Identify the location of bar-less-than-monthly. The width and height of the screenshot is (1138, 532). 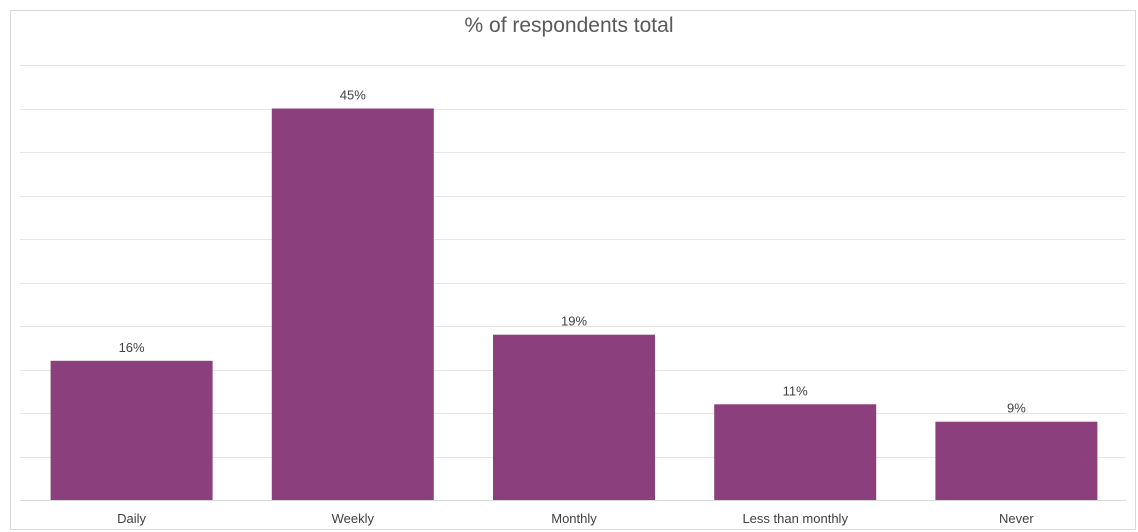
(795, 452).